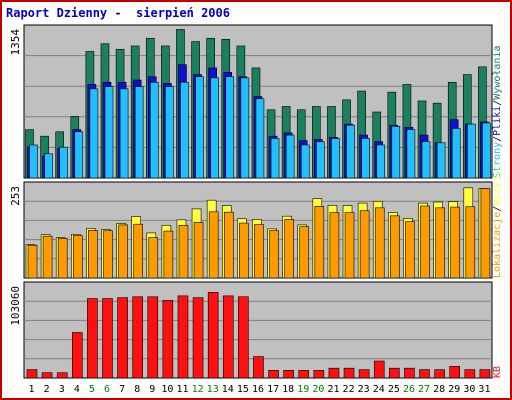 The image size is (512, 400). Describe the element at coordinates (228, 389) in the screenshot. I see `x-tick-label-day-14: 14` at that location.